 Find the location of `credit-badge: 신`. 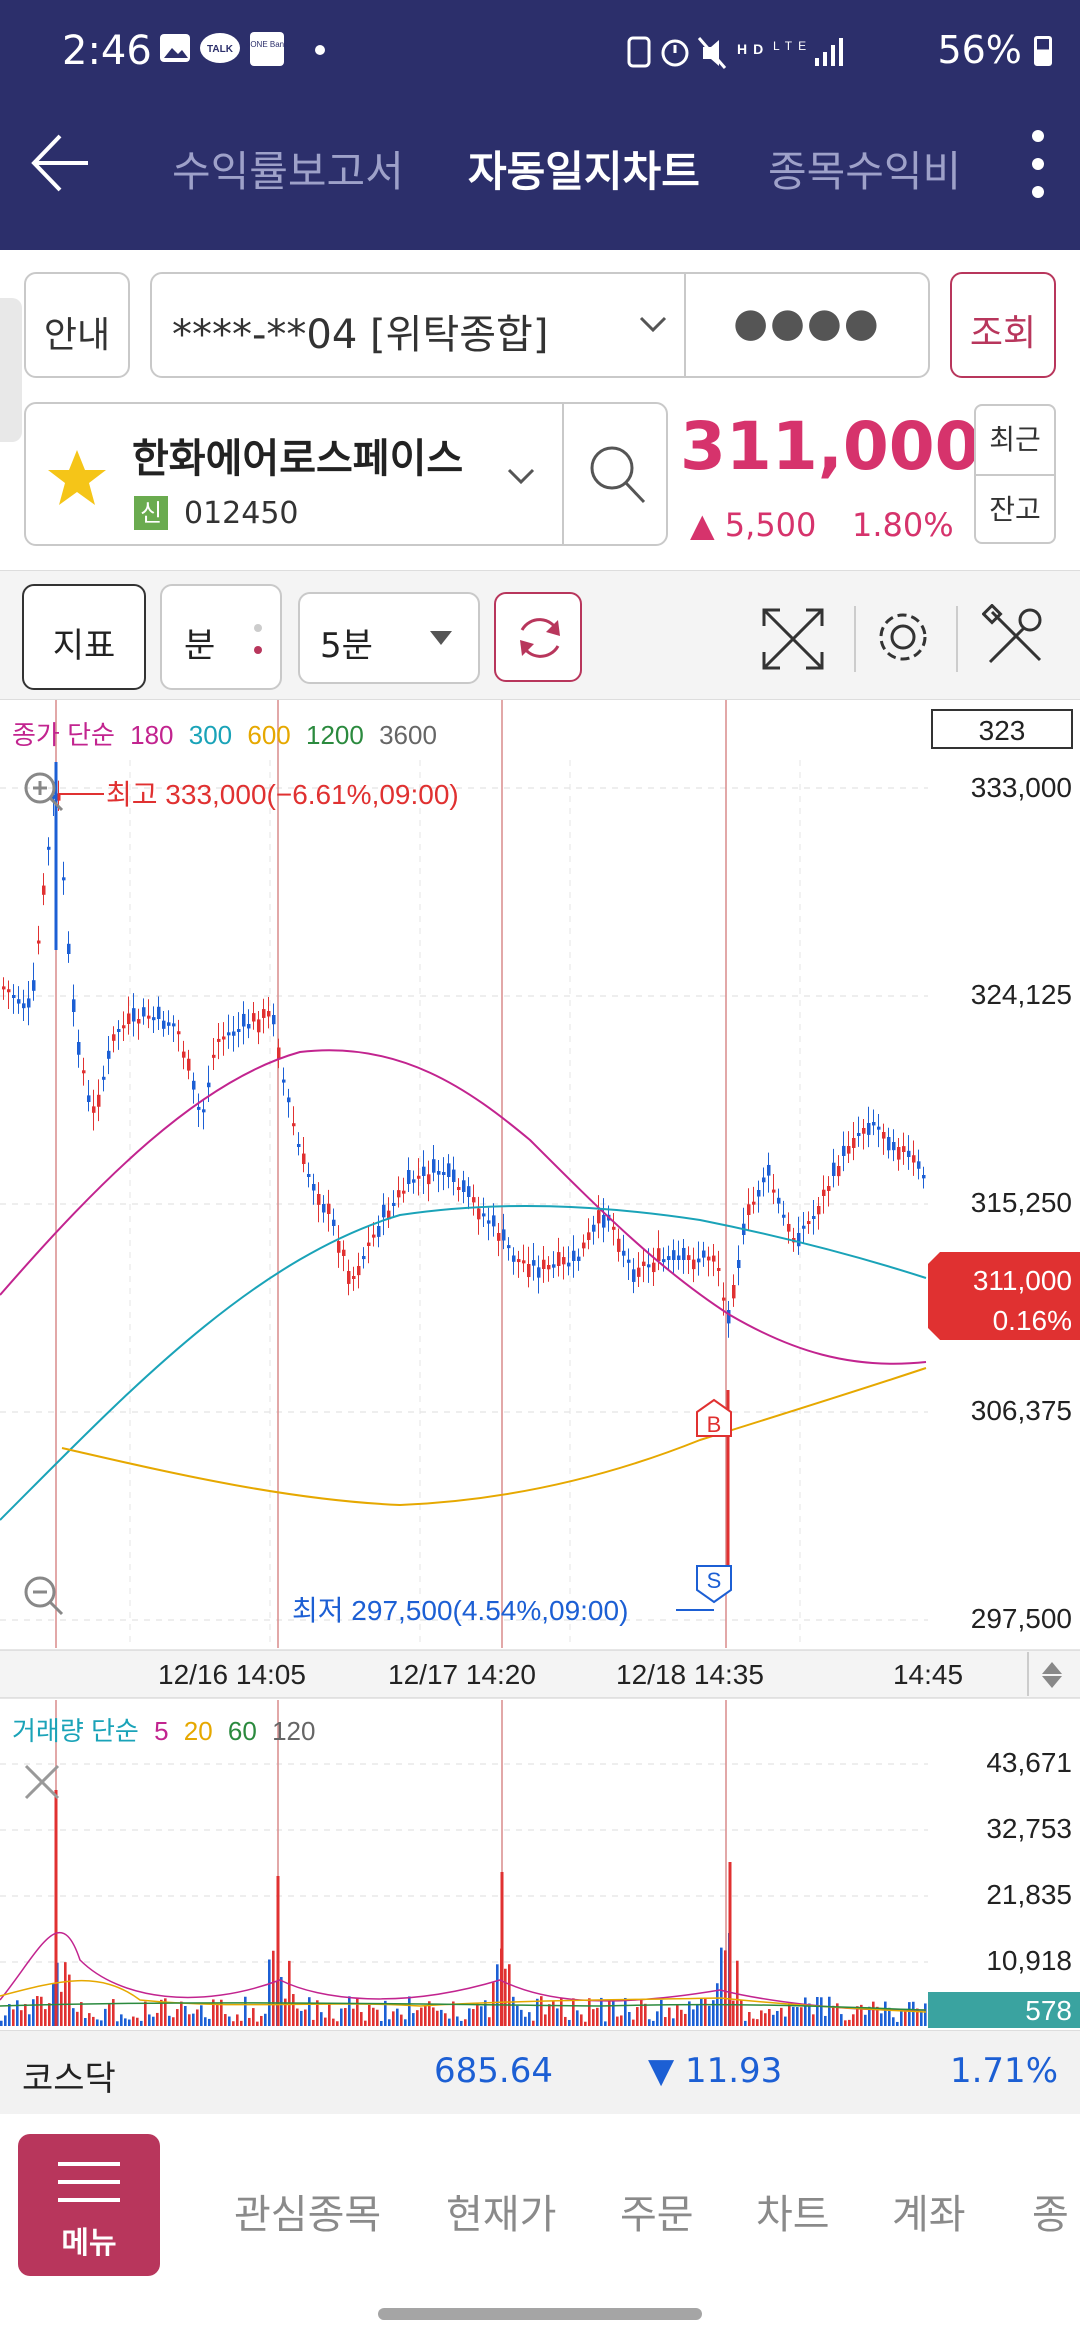

credit-badge: 신 is located at coordinates (151, 513).